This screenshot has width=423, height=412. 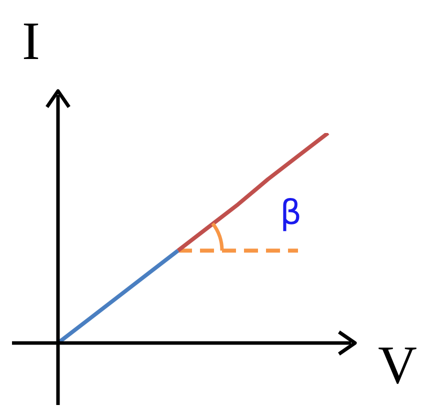 I want to click on y-axis-title: I, so click(x=31, y=41).